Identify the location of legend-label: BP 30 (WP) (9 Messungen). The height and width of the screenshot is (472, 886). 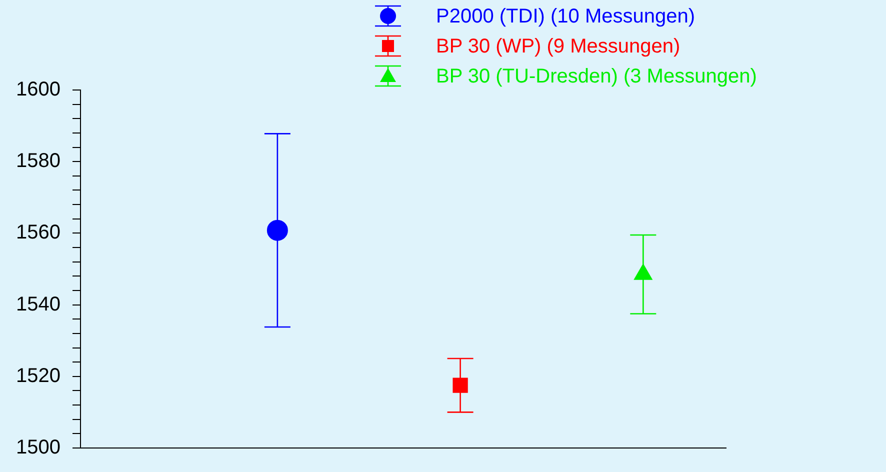
(558, 47).